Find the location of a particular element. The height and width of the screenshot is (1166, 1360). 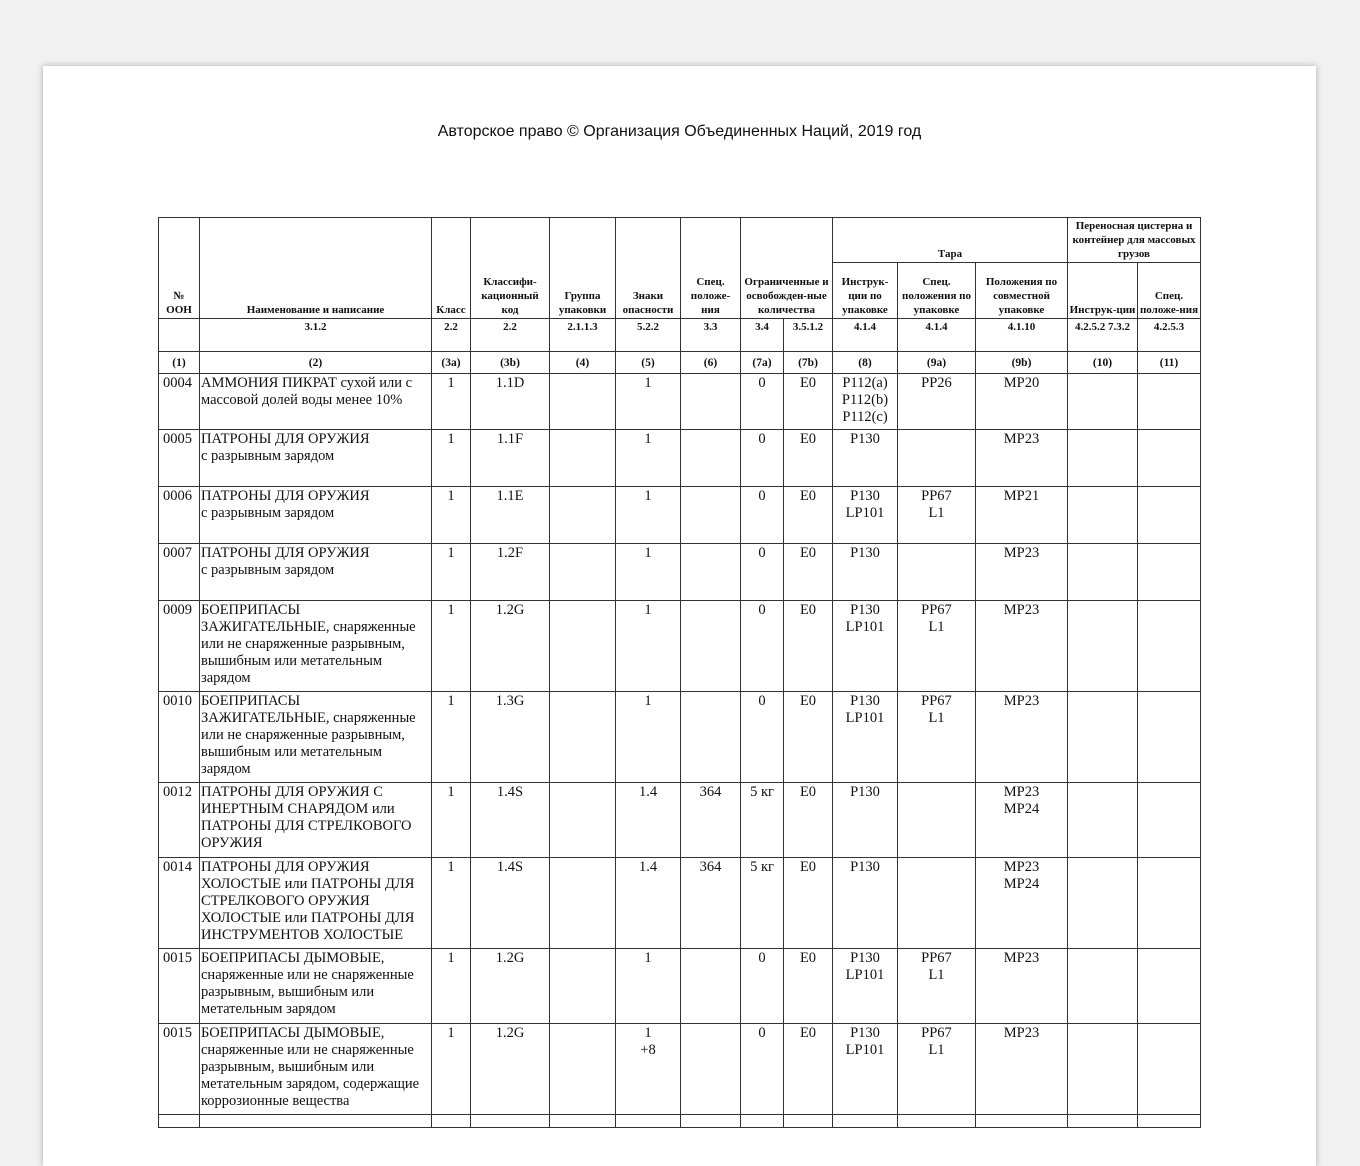

section-ref: 2.1.1.3 is located at coordinates (582, 335).